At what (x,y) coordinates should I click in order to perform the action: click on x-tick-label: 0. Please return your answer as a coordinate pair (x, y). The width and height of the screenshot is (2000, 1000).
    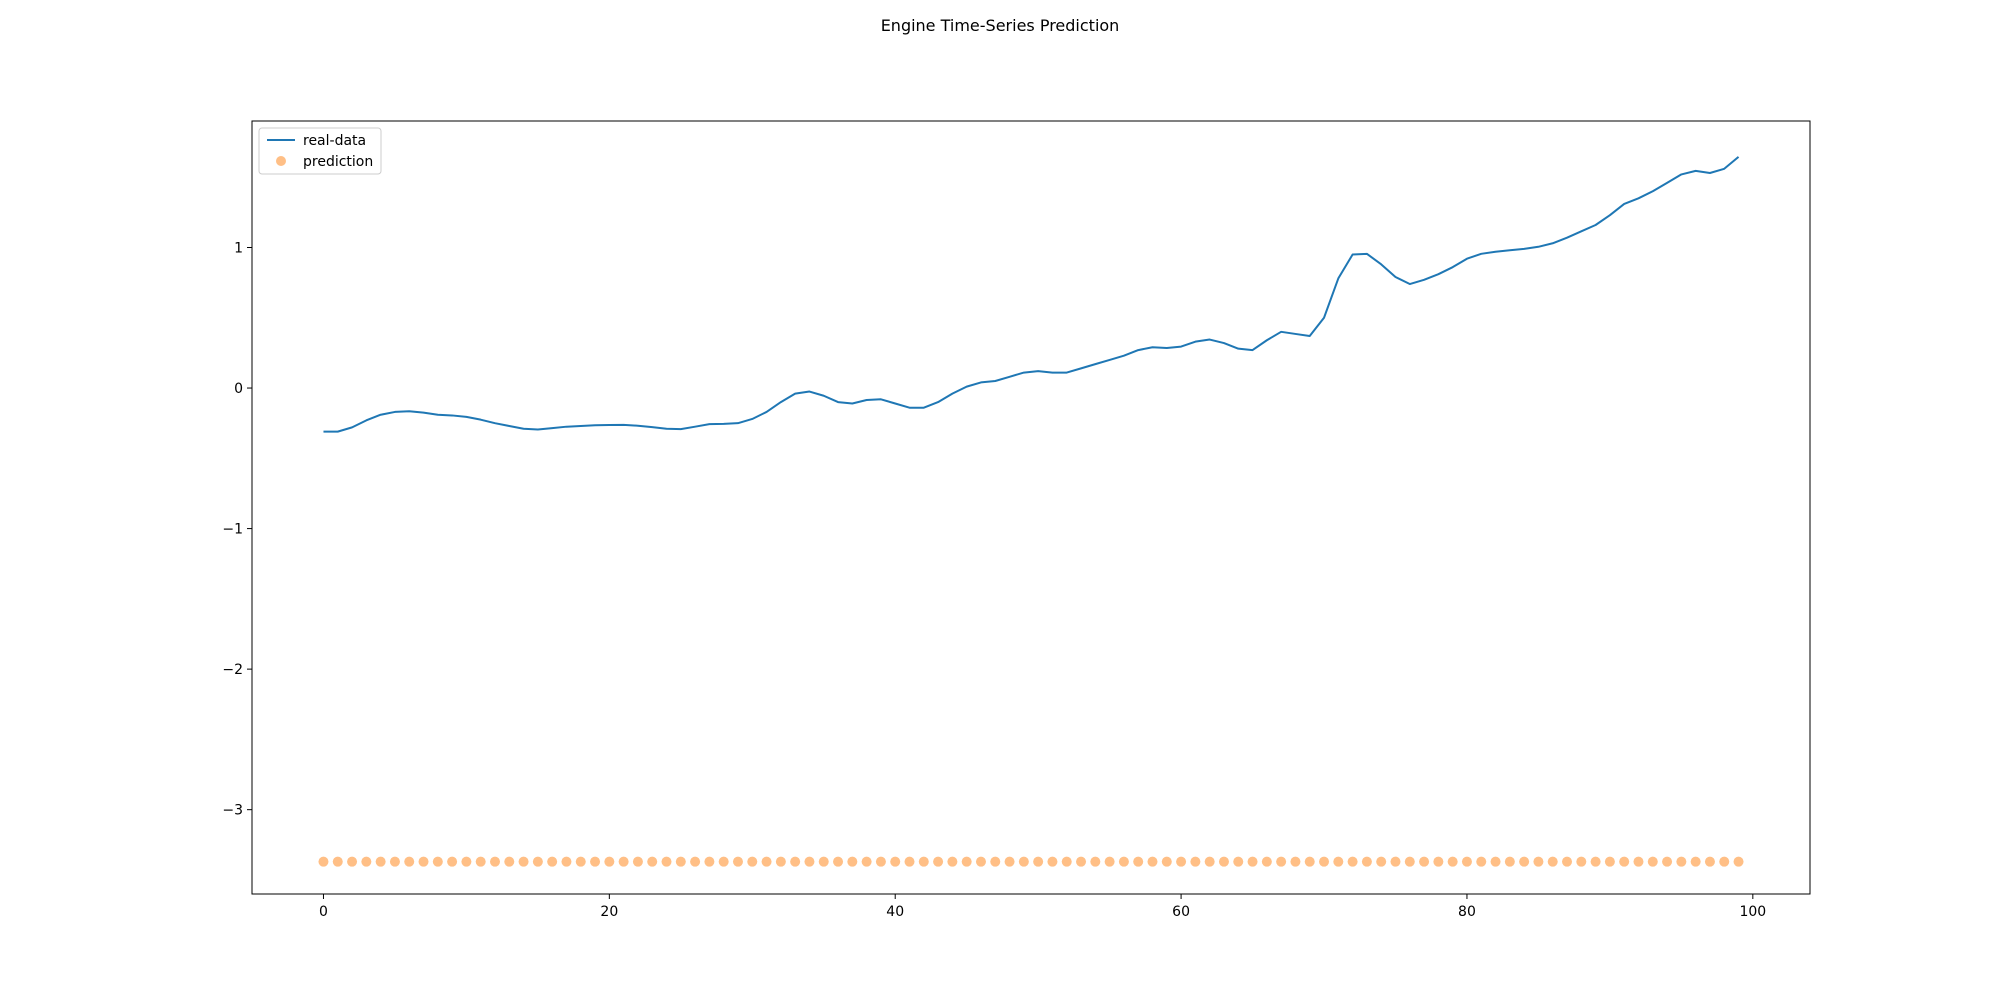
    Looking at the image, I should click on (323, 912).